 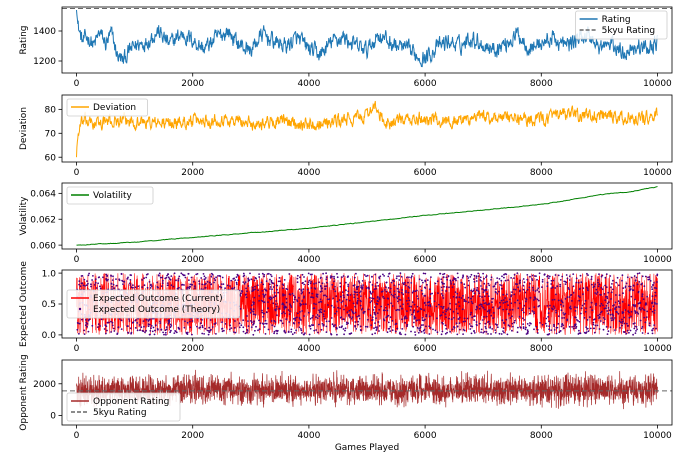 What do you see at coordinates (51, 134) in the screenshot?
I see `y-tick-label: 70` at bounding box center [51, 134].